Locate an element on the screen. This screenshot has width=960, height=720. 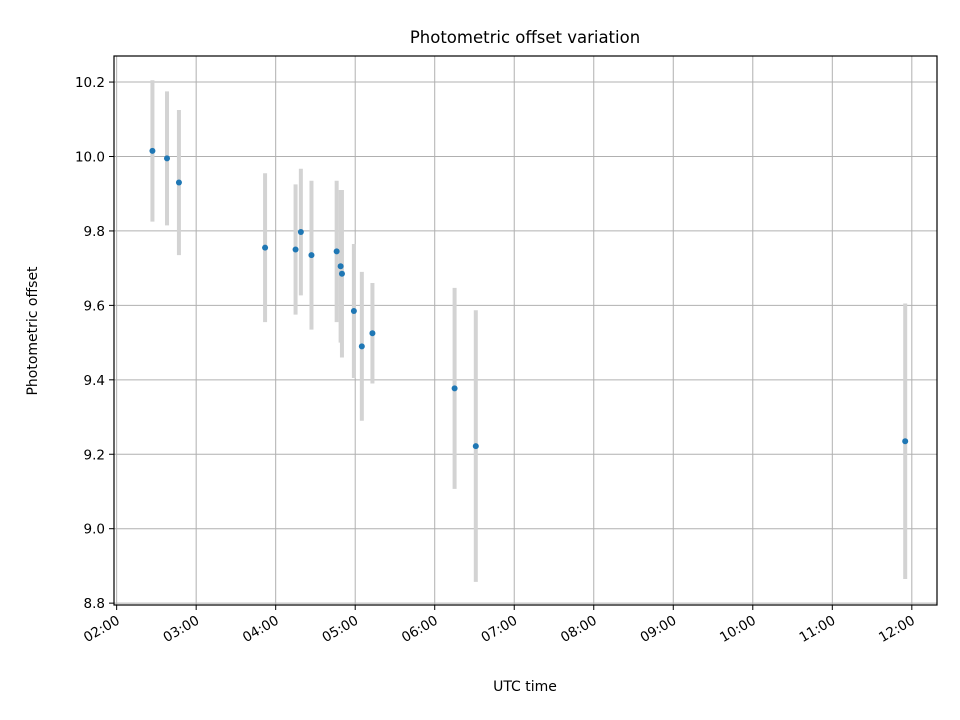
y-tick-label: 8.8 is located at coordinates (94, 604).